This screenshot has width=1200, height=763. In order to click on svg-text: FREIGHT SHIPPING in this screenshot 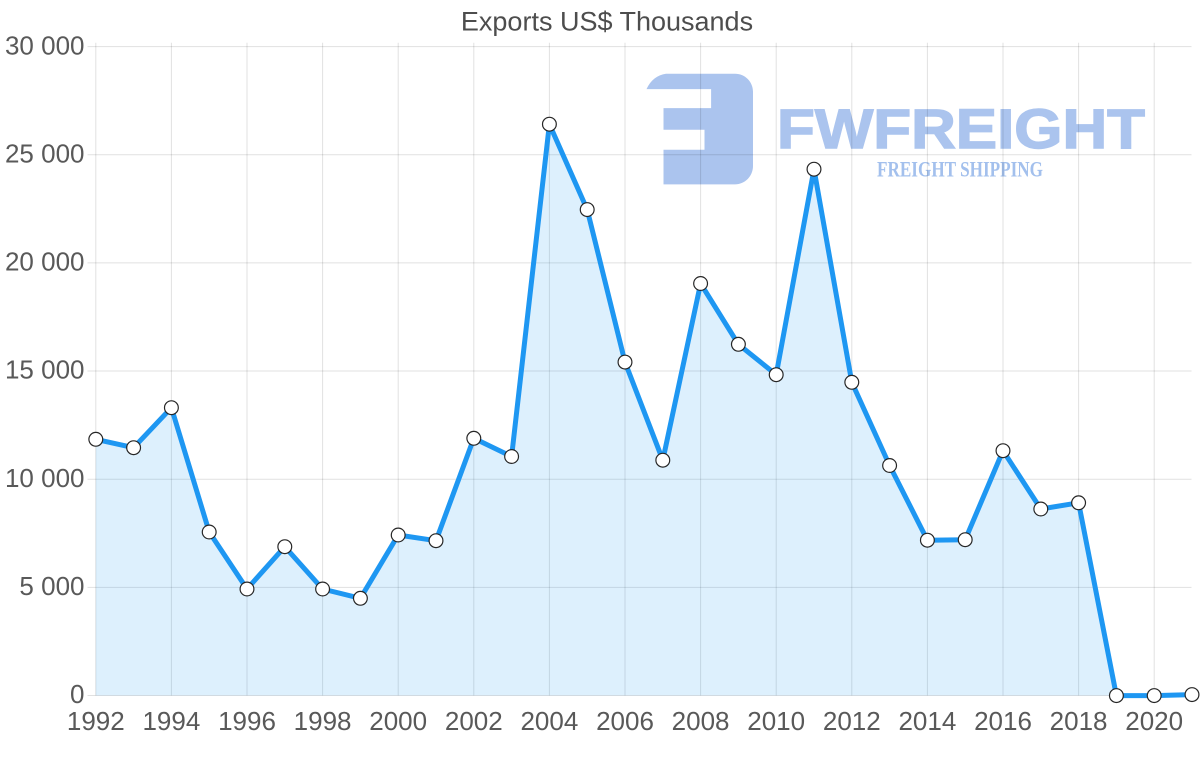, I will do `click(960, 168)`.